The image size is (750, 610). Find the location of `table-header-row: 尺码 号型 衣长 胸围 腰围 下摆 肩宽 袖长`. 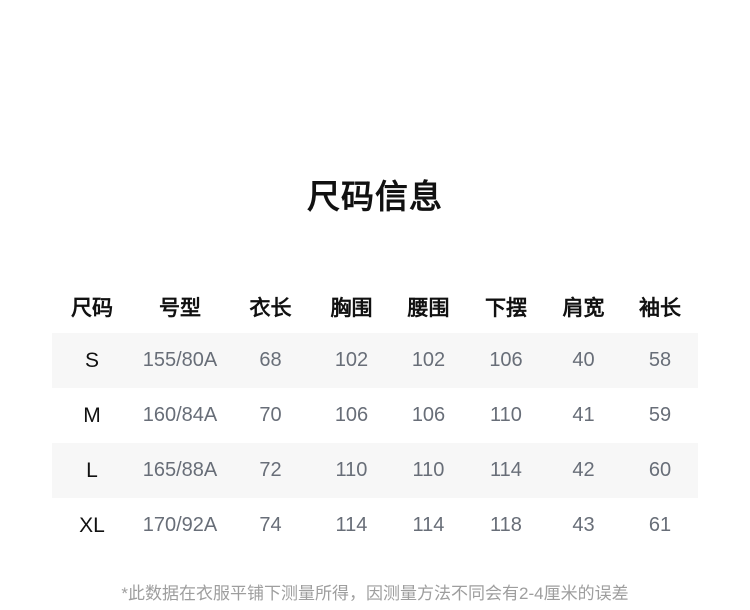

table-header-row: 尺码 号型 衣长 胸围 腰围 下摆 肩宽 袖长 is located at coordinates (375, 306).